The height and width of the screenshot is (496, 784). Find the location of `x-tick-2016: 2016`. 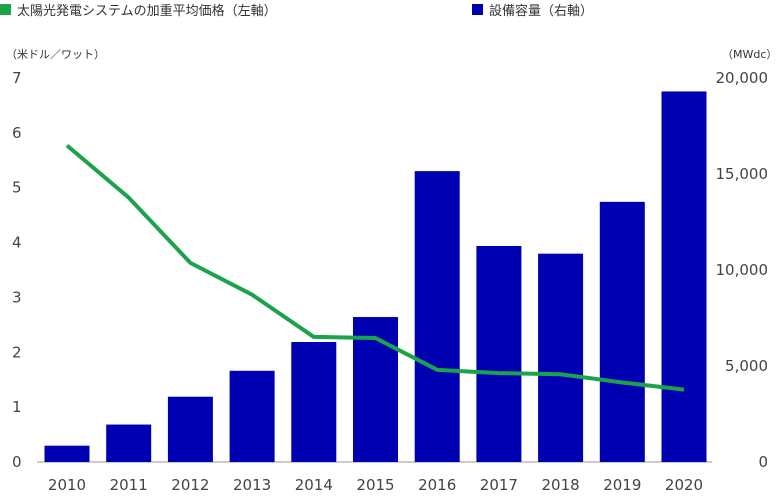

x-tick-2016: 2016 is located at coordinates (437, 485).